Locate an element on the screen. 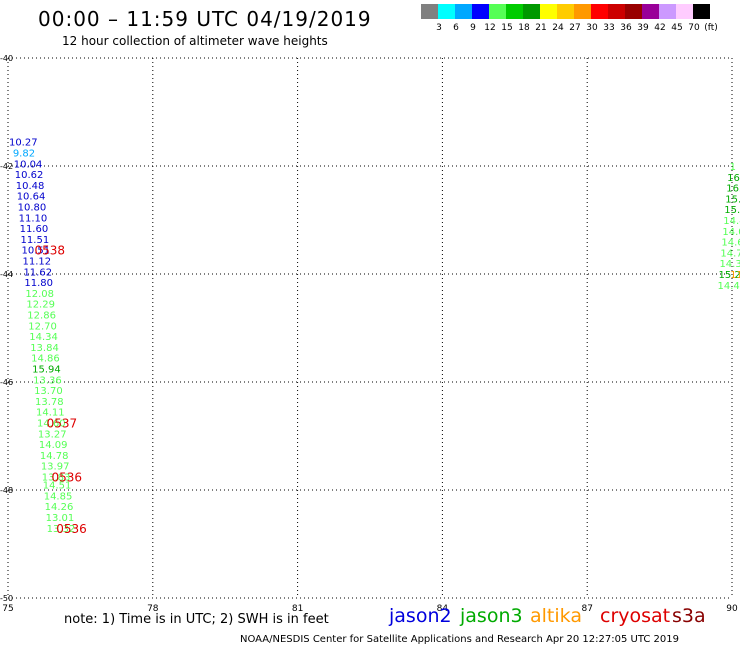  data-label: 15.22 is located at coordinates (729, 275).